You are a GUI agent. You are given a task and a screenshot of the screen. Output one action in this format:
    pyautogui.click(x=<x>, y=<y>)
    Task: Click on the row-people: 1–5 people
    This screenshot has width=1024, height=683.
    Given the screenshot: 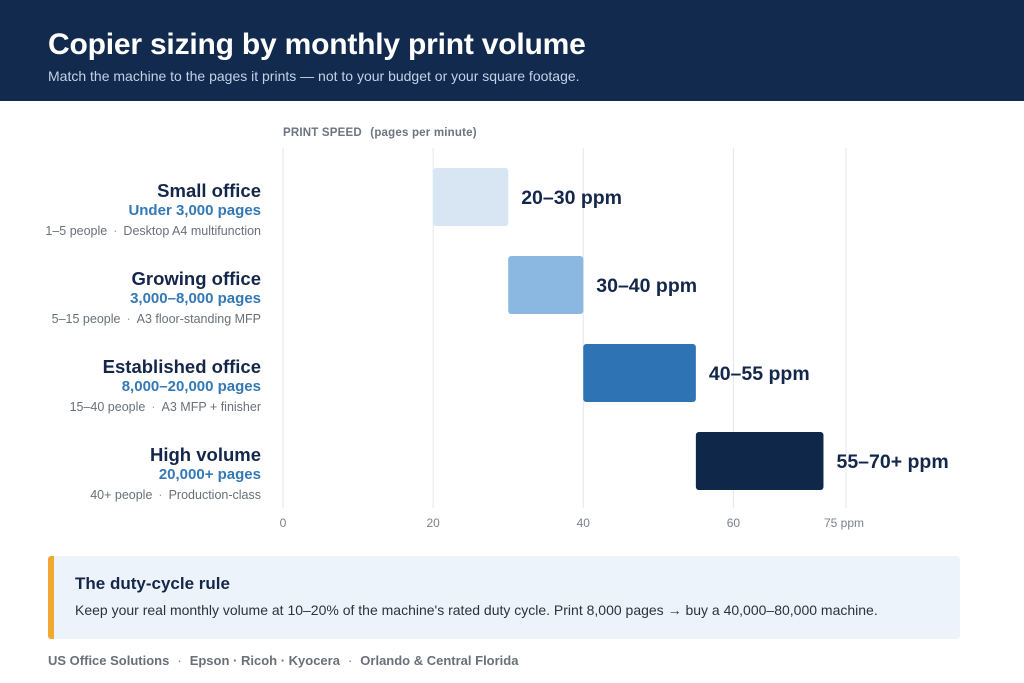 What is the action you would take?
    pyautogui.click(x=76, y=231)
    